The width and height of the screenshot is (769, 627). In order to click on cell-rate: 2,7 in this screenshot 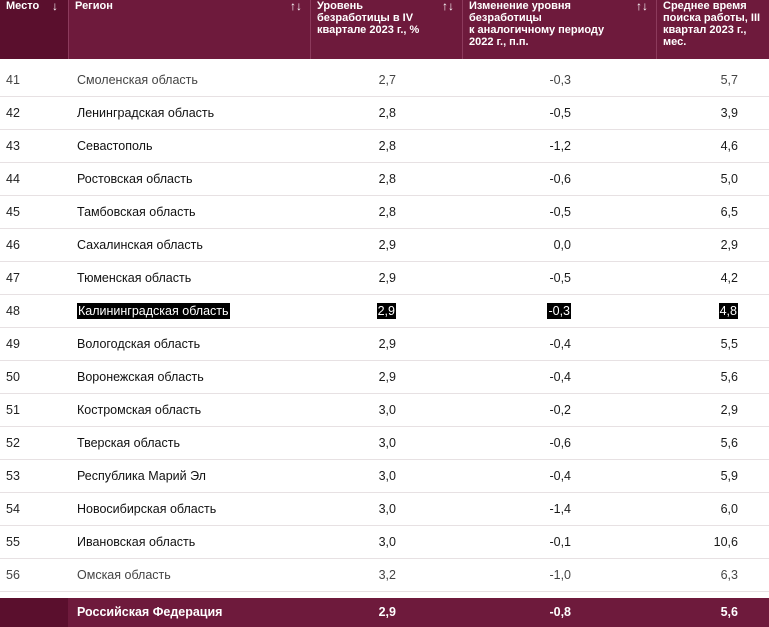, I will do `click(387, 80)`.